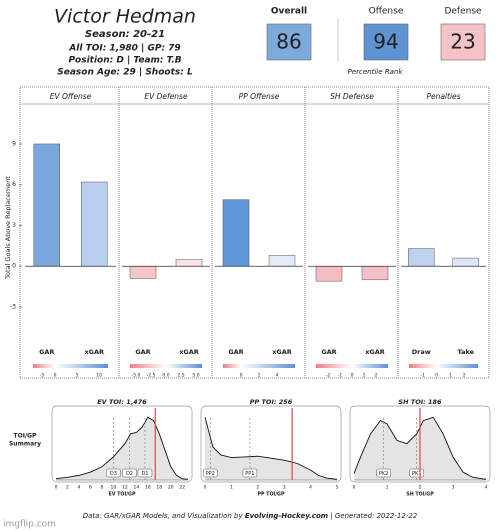  What do you see at coordinates (125, 34) in the screenshot?
I see `season: Season: 20-21` at bounding box center [125, 34].